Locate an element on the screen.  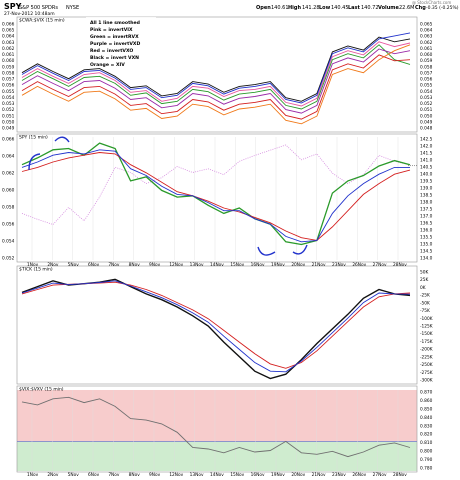
x-tick-label: 26Nov is located at coordinates (359, 475).